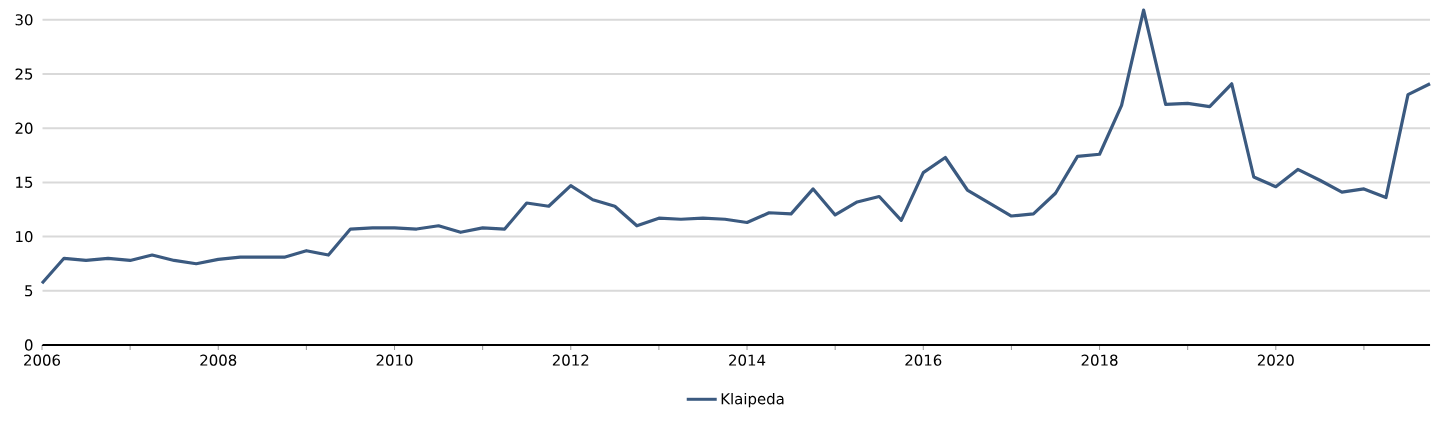  What do you see at coordinates (1099, 360) in the screenshot?
I see `x-tick-label: 2018` at bounding box center [1099, 360].